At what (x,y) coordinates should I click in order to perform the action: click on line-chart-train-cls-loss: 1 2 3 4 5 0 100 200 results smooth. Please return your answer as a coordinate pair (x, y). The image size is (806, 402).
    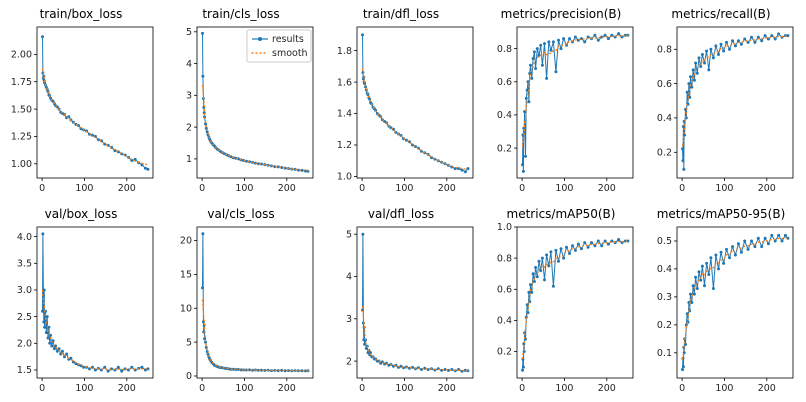
    Looking at the image, I should click on (250, 110).